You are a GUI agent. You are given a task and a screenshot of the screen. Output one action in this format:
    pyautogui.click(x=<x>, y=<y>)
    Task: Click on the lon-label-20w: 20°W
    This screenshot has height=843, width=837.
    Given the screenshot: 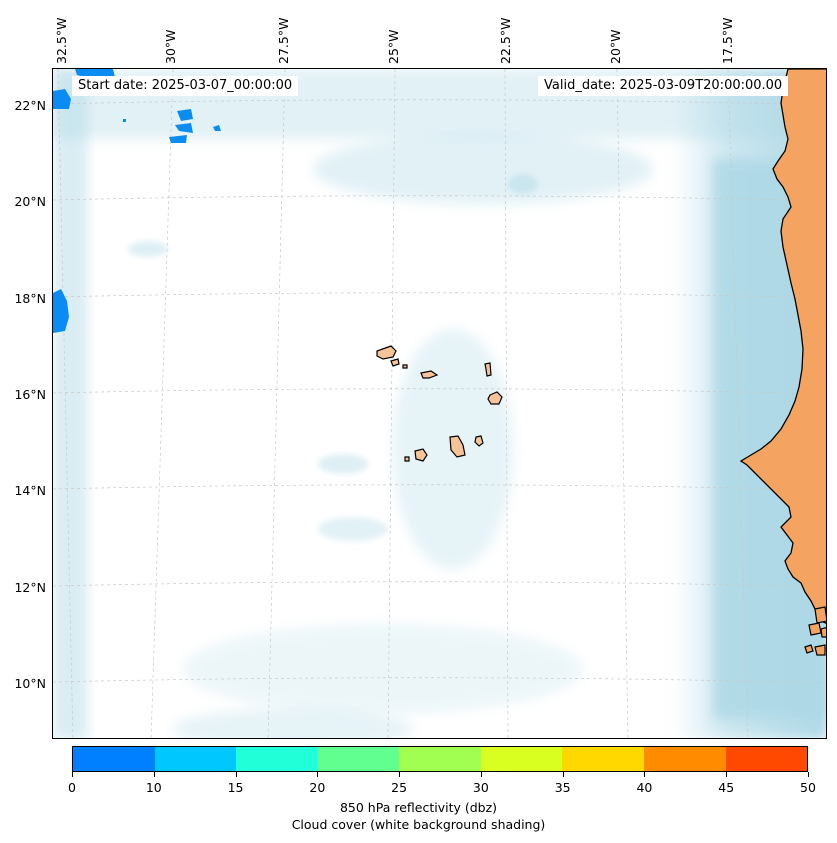 What is the action you would take?
    pyautogui.click(x=615, y=46)
    